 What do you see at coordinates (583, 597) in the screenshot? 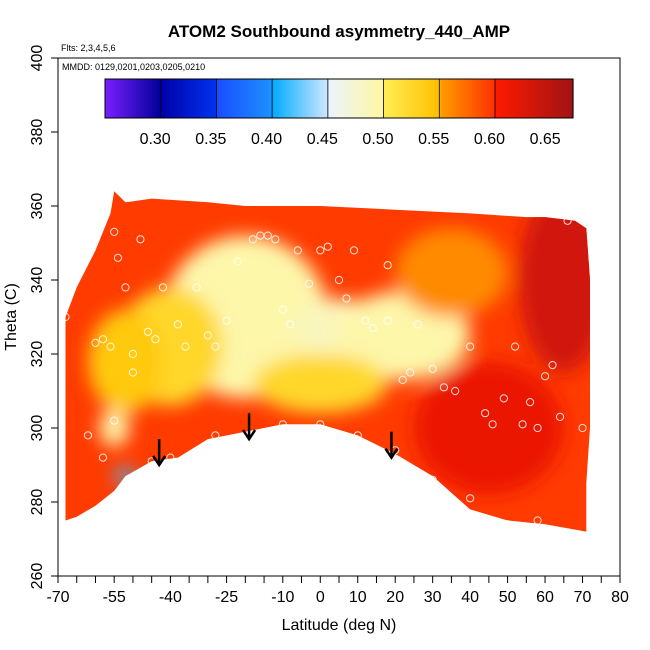
I see `x-tick-label: 70` at bounding box center [583, 597].